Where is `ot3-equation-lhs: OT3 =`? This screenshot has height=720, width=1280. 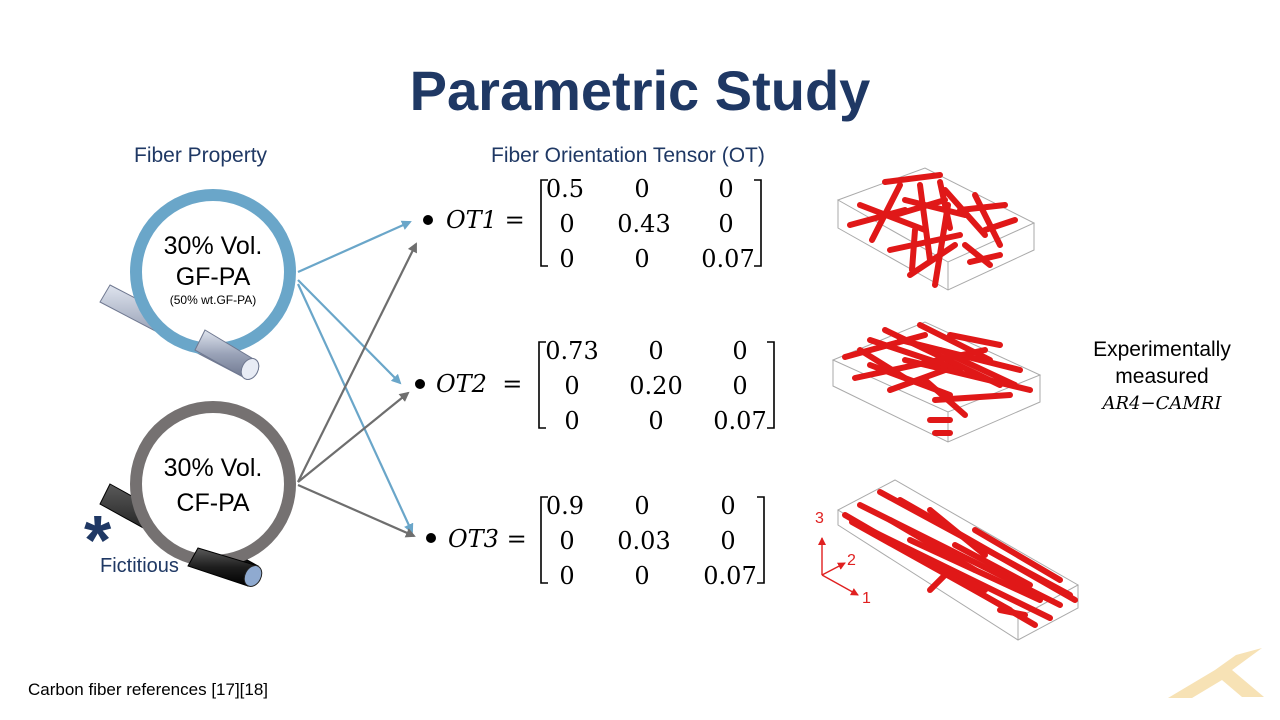 ot3-equation-lhs: OT3 = is located at coordinates (487, 539).